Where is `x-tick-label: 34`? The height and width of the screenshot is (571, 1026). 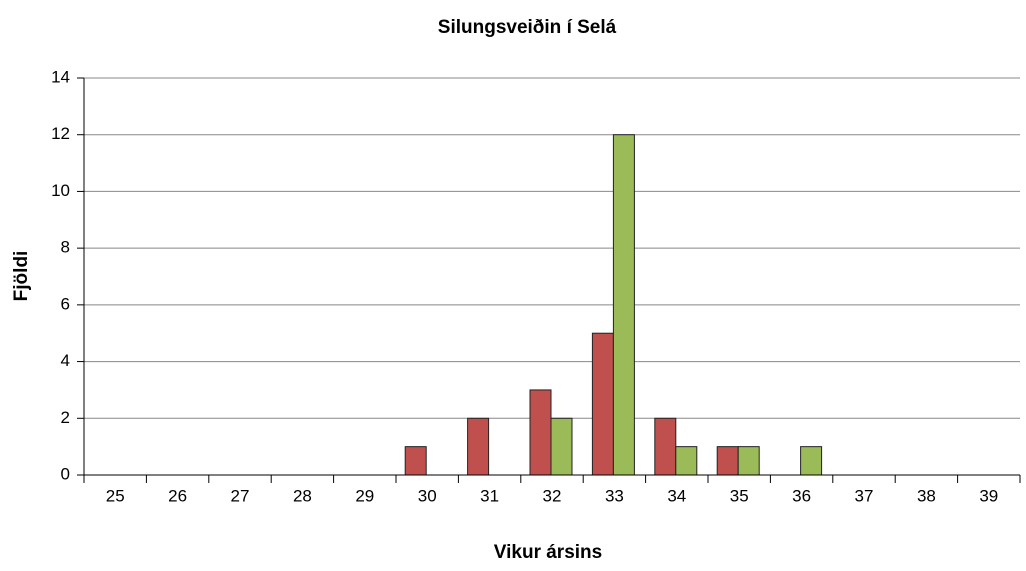
x-tick-label: 34 is located at coordinates (676, 495).